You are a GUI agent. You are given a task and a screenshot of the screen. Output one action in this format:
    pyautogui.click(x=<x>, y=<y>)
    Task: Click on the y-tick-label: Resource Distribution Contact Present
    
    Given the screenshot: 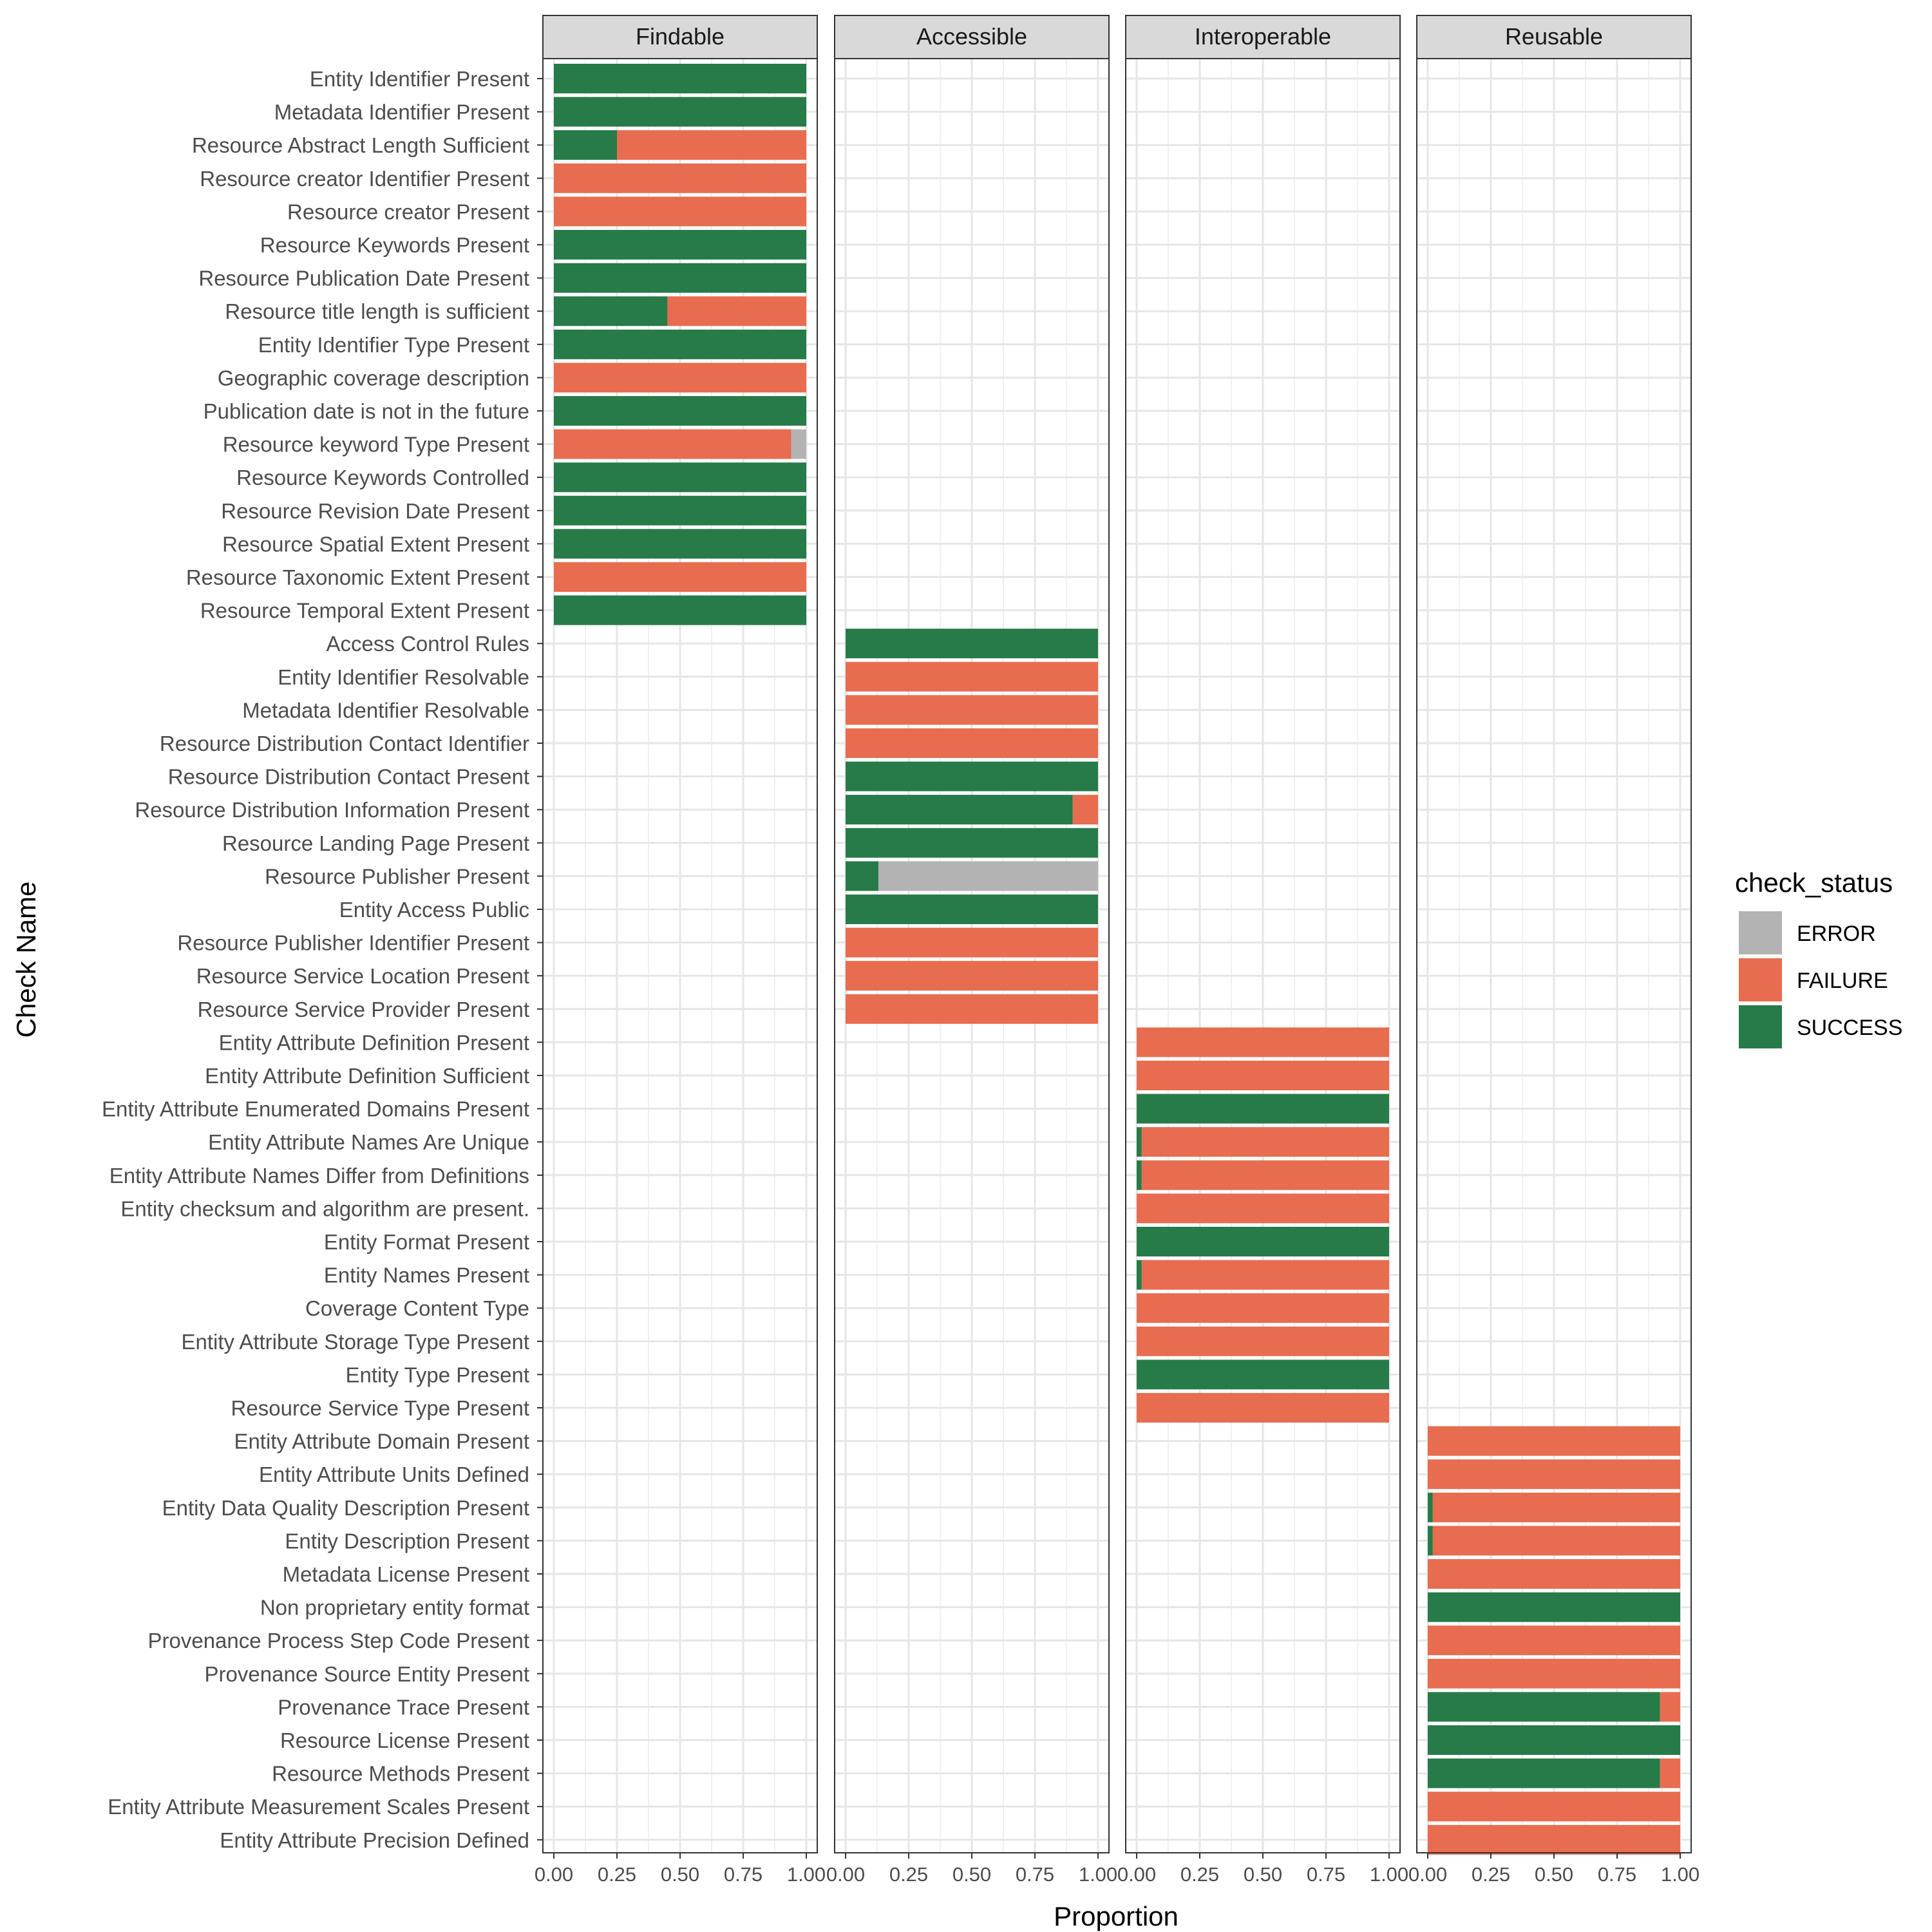 What is the action you would take?
    pyautogui.click(x=349, y=777)
    